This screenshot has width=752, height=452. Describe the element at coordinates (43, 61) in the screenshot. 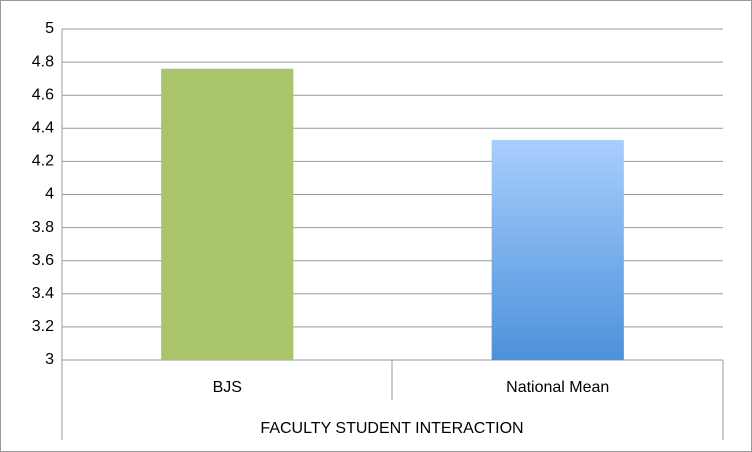

I see `y-tick-label: 4.8` at that location.